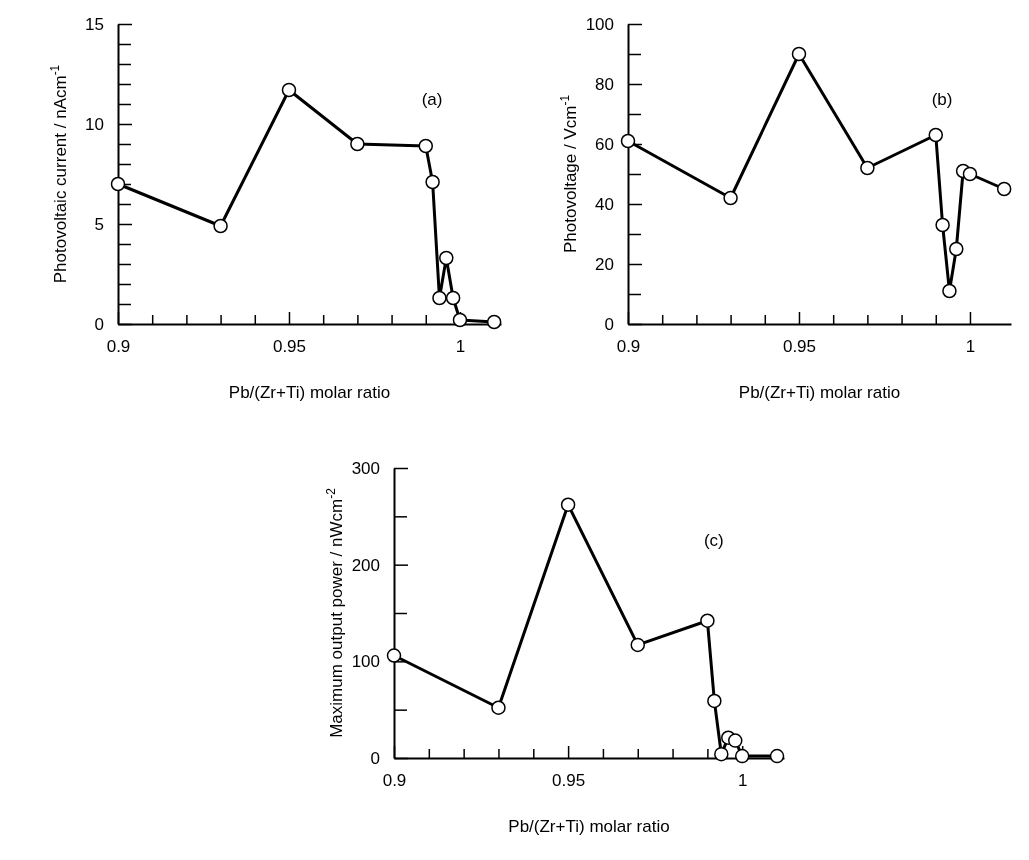  Describe the element at coordinates (713, 541) in the screenshot. I see `annotation: (c)` at that location.